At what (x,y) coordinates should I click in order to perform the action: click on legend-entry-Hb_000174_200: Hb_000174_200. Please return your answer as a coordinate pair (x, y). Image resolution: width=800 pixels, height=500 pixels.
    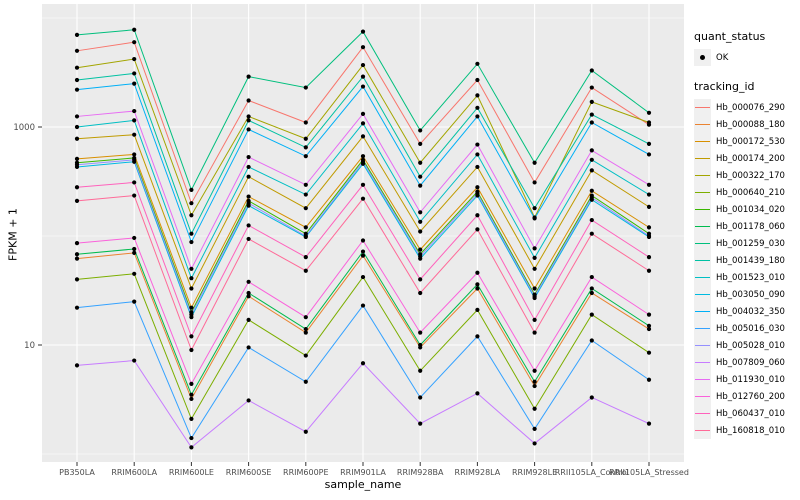
    Looking at the image, I should click on (746, 158).